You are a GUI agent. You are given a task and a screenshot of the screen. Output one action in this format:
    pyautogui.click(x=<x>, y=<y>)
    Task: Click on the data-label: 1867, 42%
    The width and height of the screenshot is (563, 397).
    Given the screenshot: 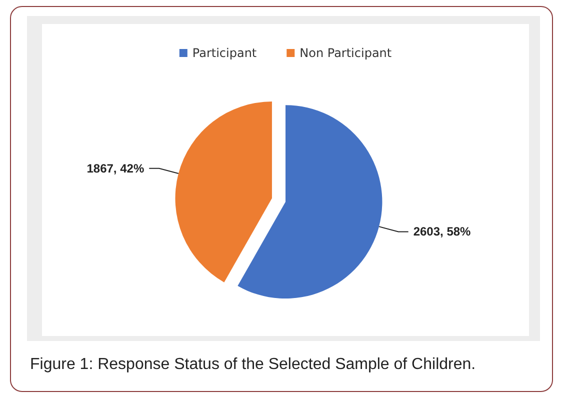 What is the action you would take?
    pyautogui.click(x=115, y=168)
    